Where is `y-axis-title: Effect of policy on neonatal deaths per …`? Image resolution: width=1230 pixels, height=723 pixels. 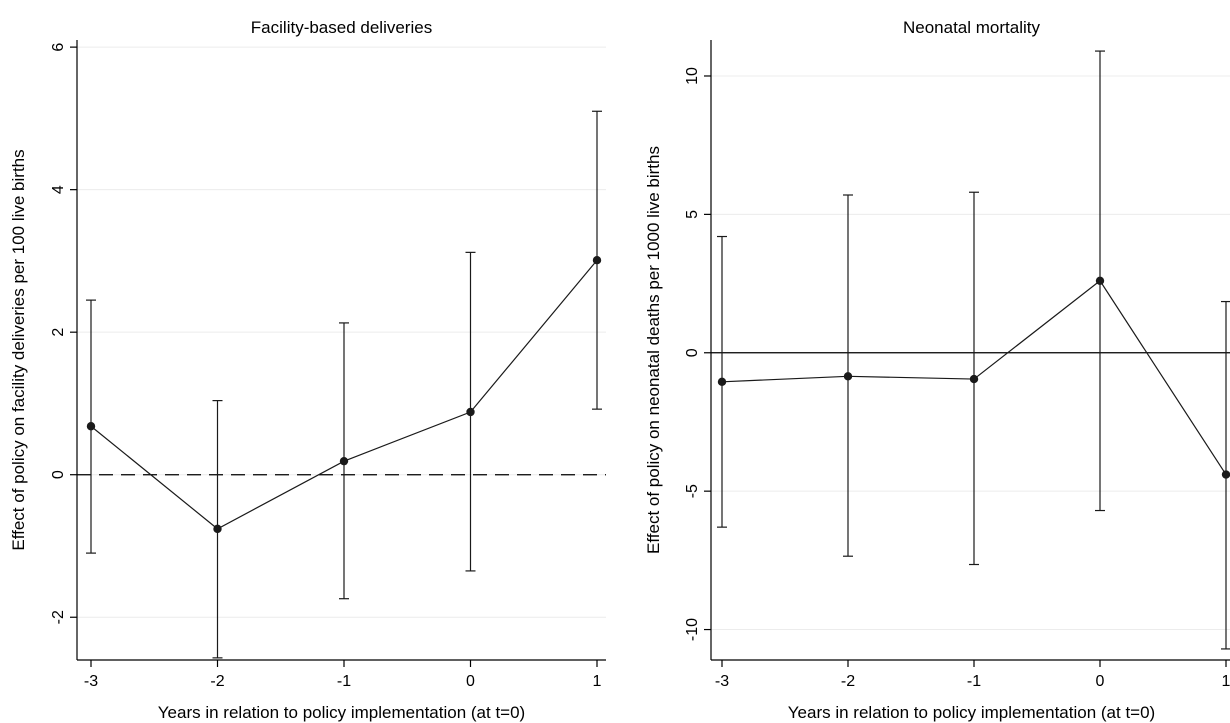
y-axis-title: Effect of policy on neonatal deaths per … is located at coordinates (653, 350).